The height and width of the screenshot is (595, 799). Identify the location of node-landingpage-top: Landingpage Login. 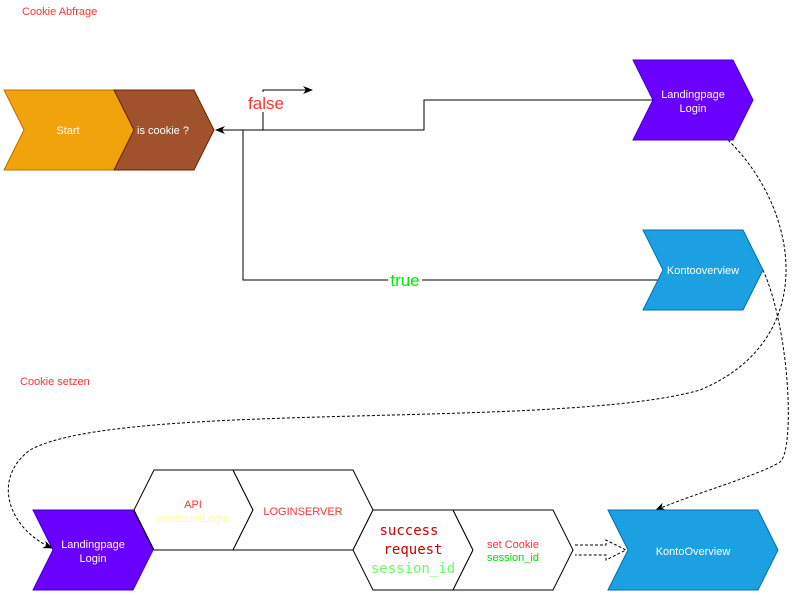
(693, 100).